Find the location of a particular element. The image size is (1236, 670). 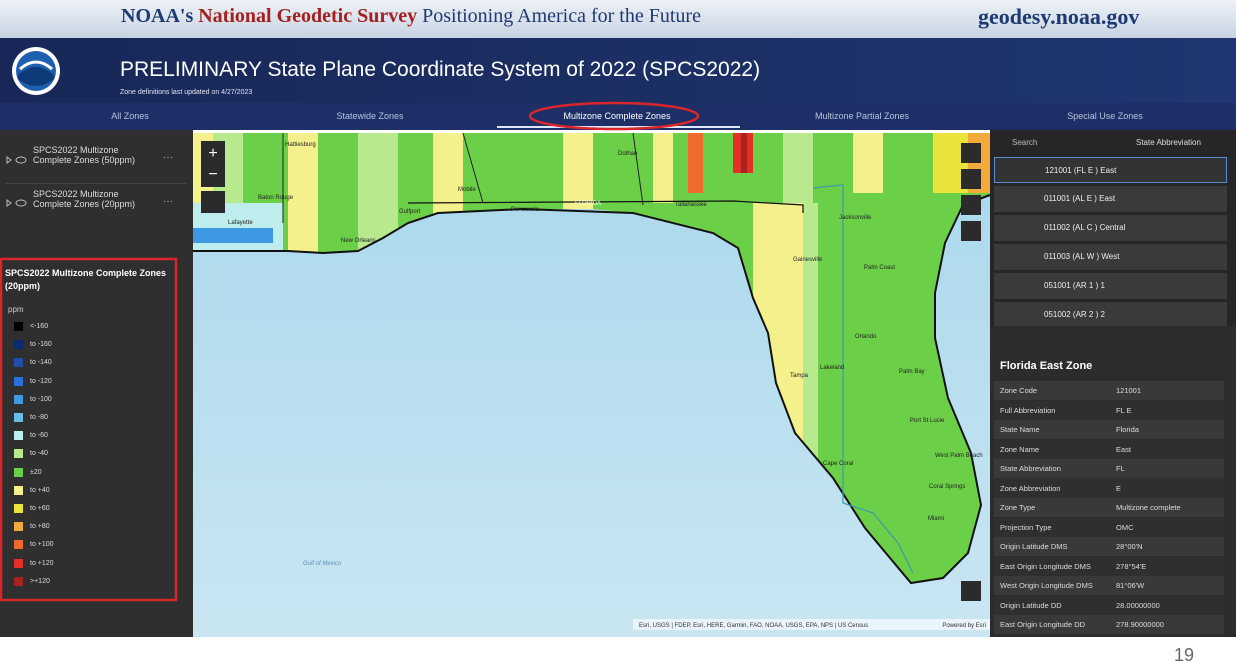

map-label: West Palm Beach is located at coordinates (959, 456).